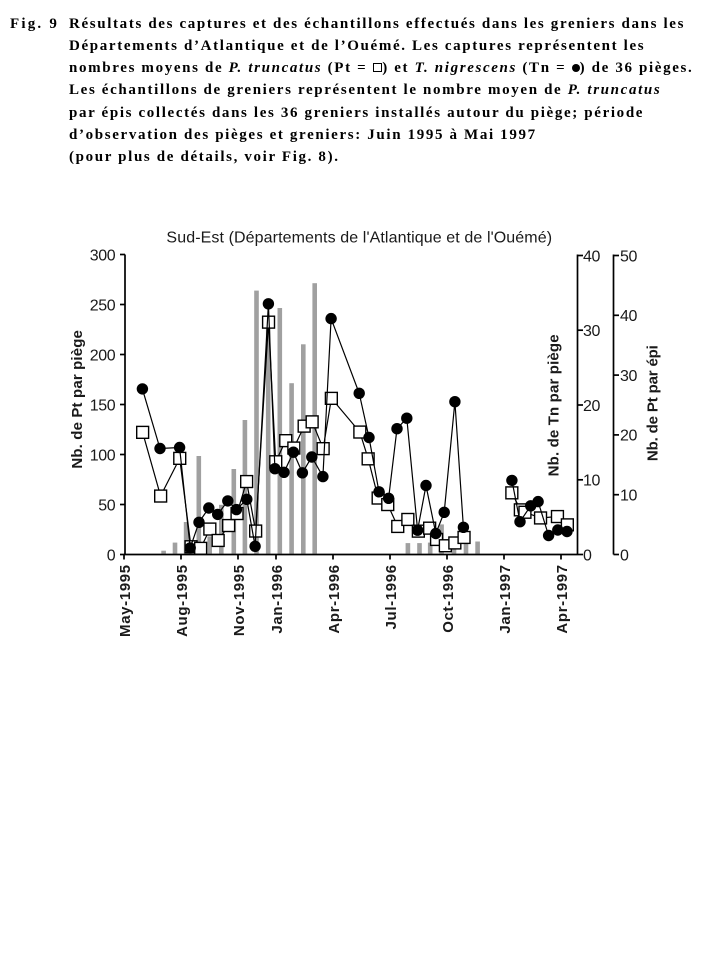 This screenshot has width=719, height=959. I want to click on svg-text: Jul-1996, so click(391, 596).